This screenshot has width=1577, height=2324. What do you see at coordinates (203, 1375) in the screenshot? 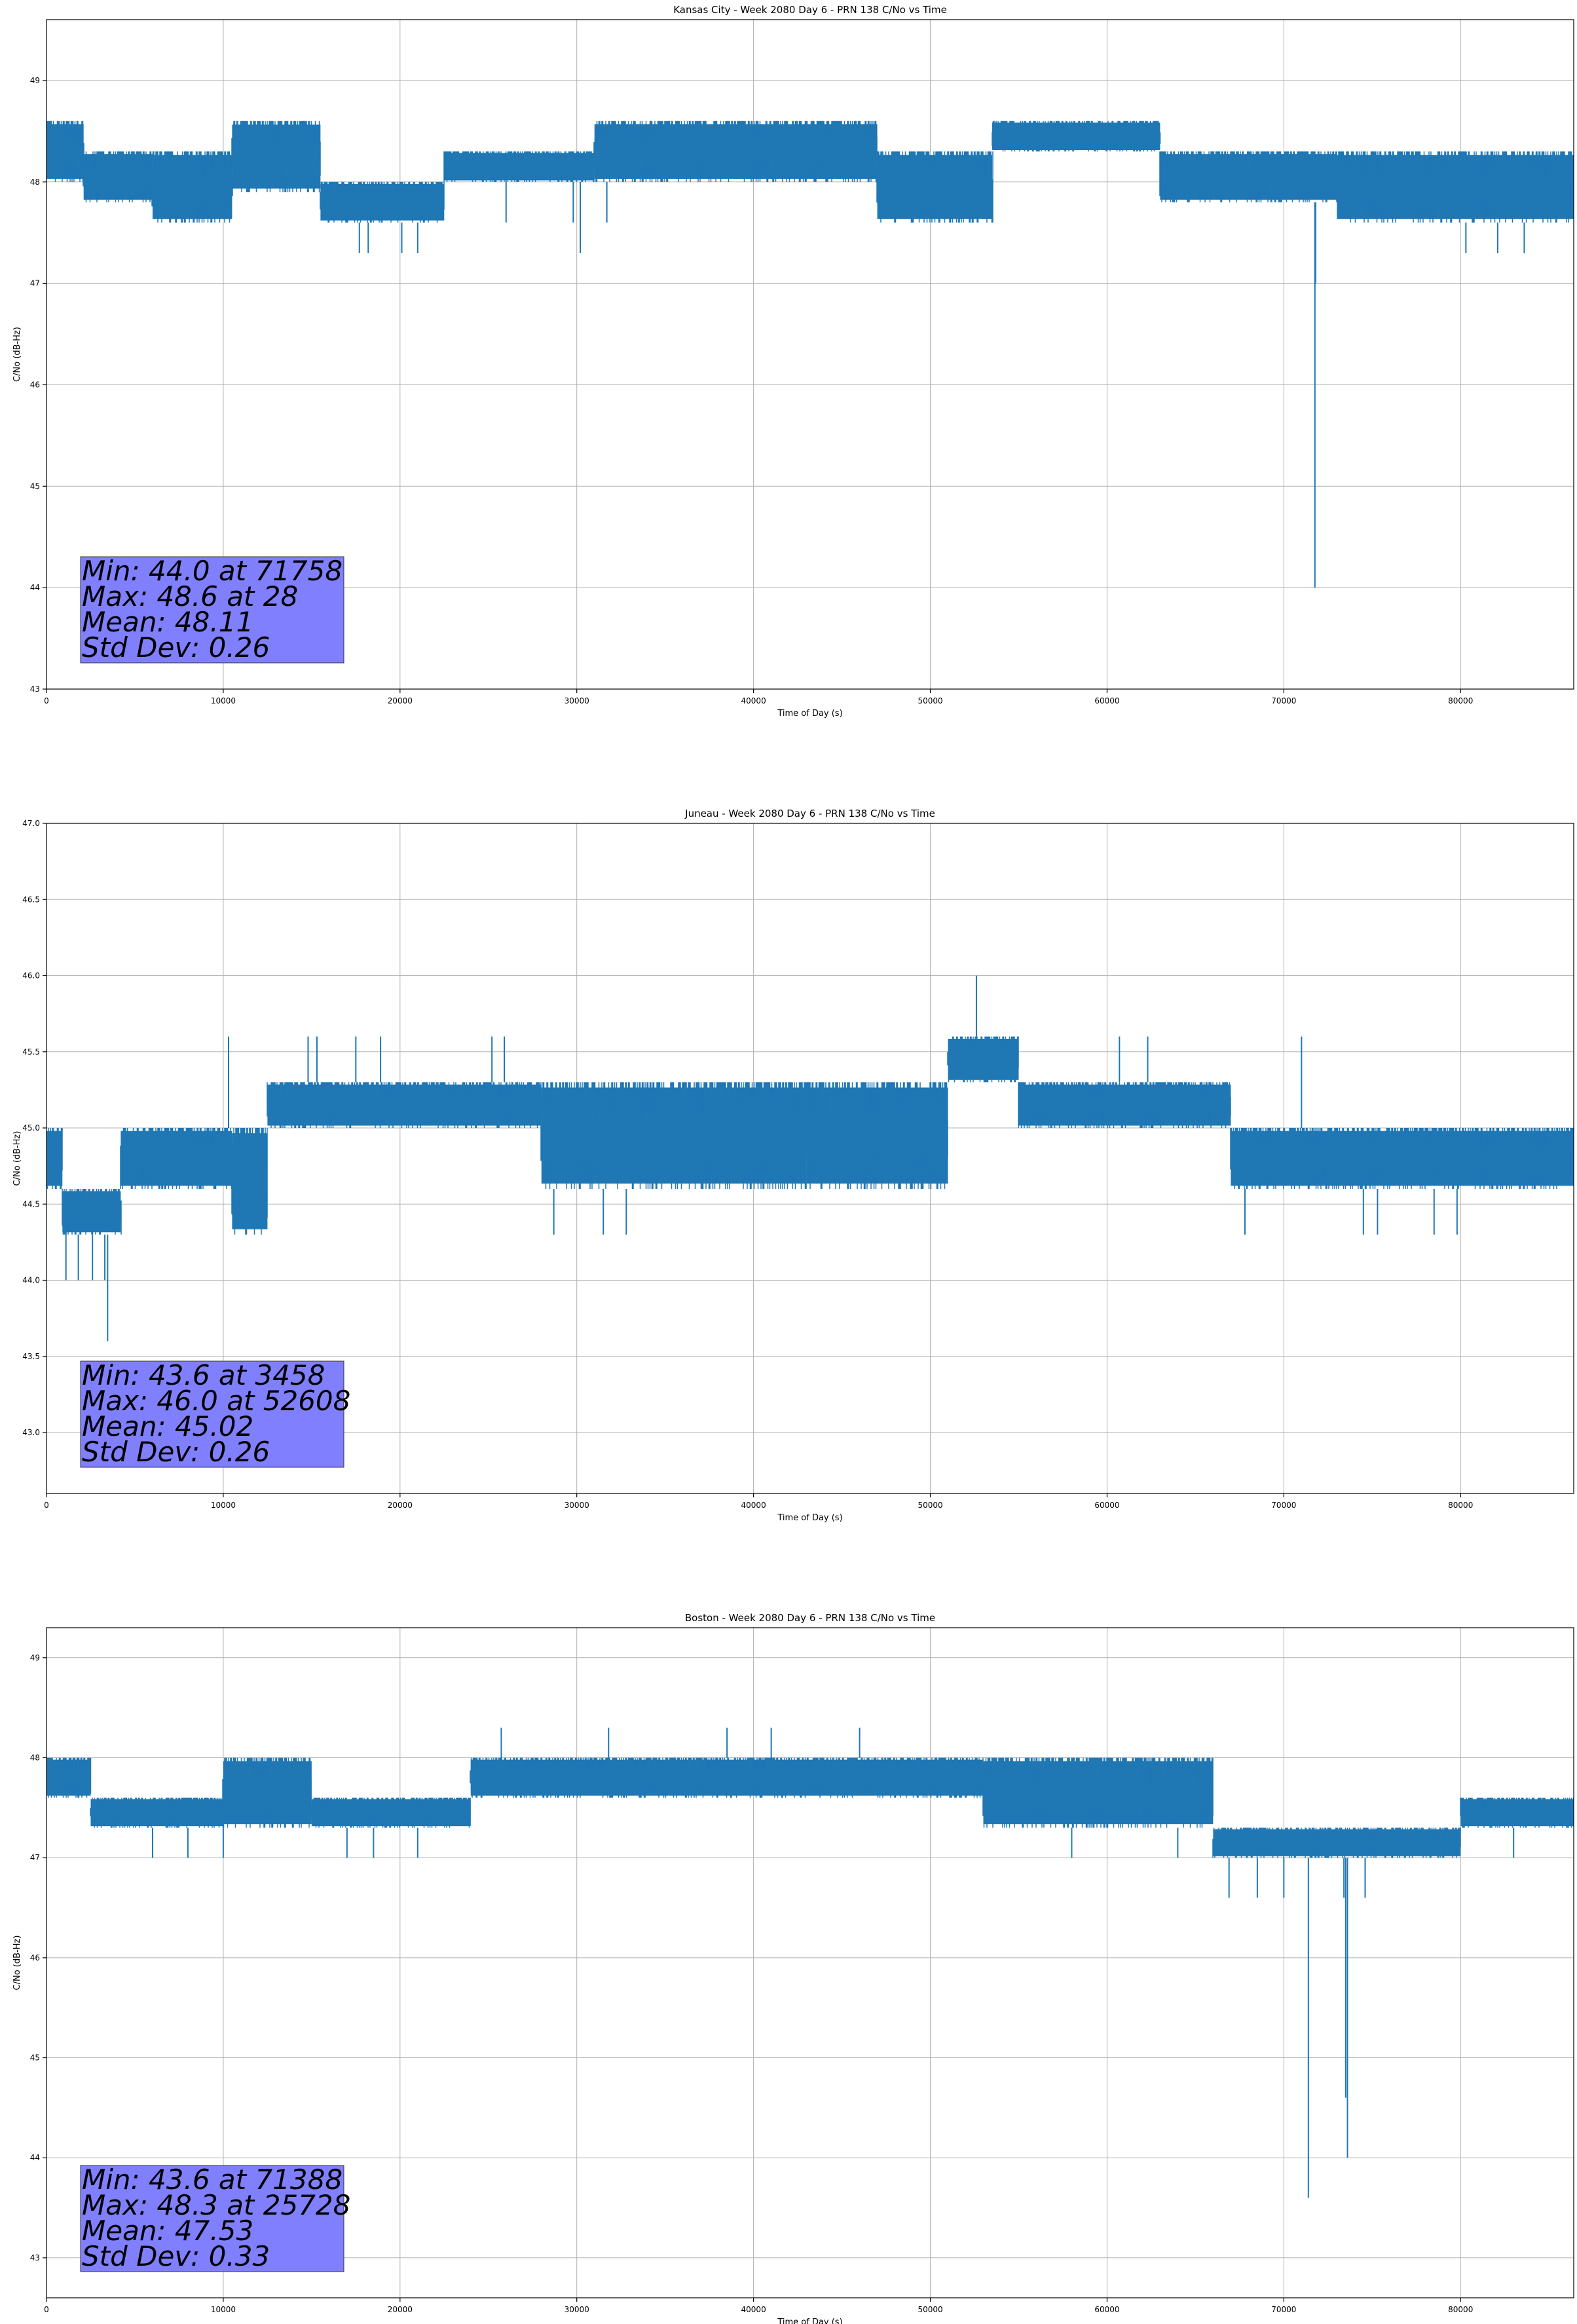
I see `stats-line: Min: 43.6 at 3458` at bounding box center [203, 1375].